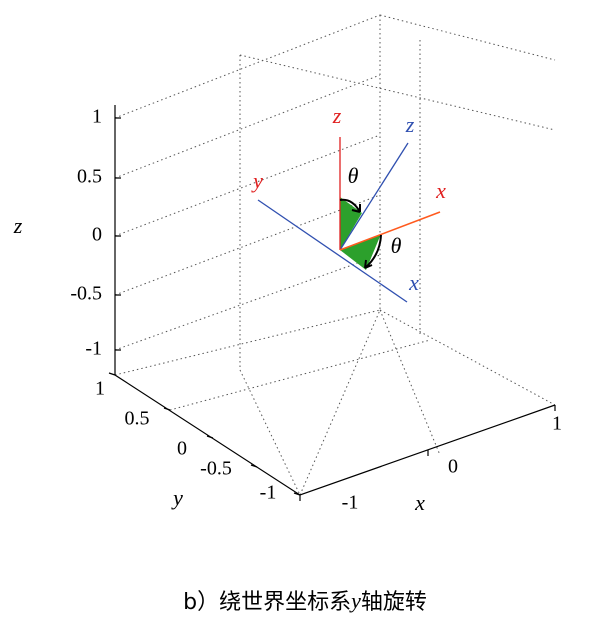 This screenshot has height=622, width=610. I want to click on caption-text: 轴旋转, so click(394, 602).